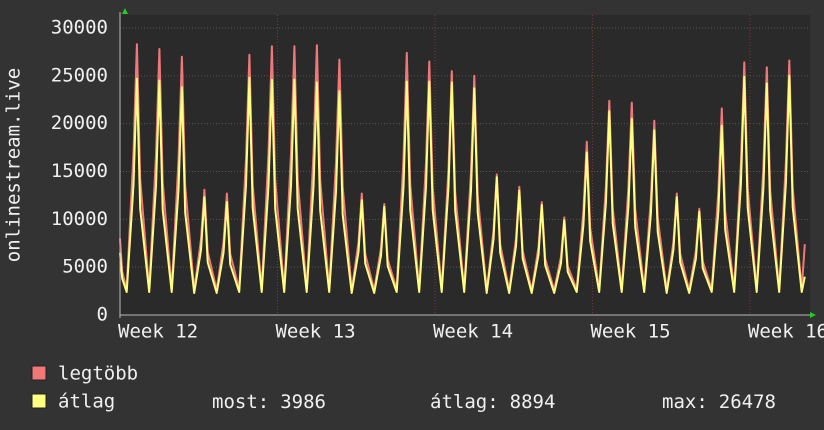 This screenshot has width=824, height=430. What do you see at coordinates (315, 332) in the screenshot?
I see `x-tick-label: Week 13` at bounding box center [315, 332].